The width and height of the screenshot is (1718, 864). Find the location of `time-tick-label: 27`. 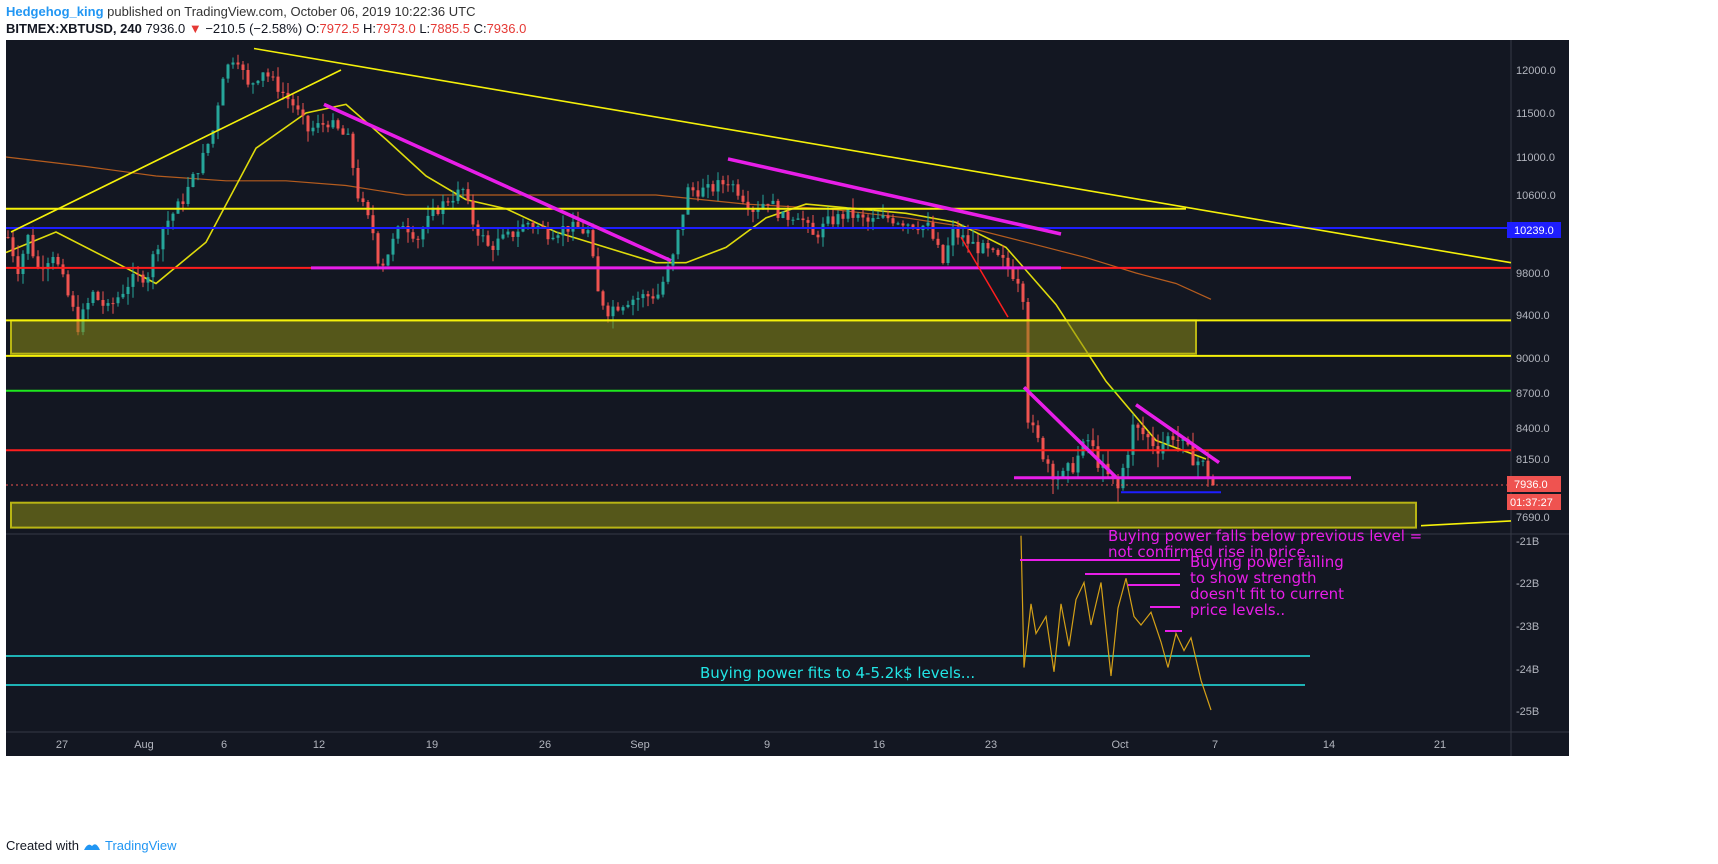

time-tick-label: 27 is located at coordinates (62, 745).